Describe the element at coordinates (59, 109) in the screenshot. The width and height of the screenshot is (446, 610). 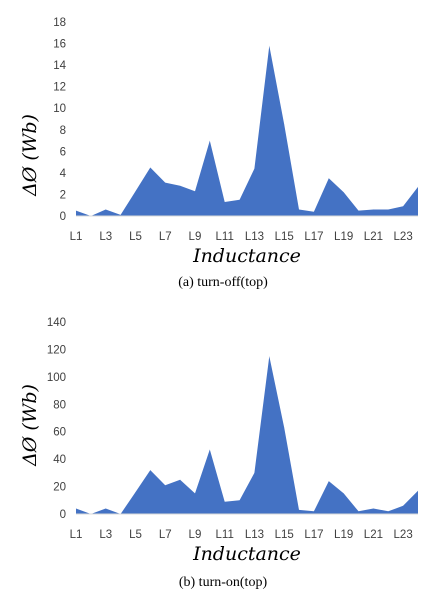
I see `y-tick-label: 10` at that location.